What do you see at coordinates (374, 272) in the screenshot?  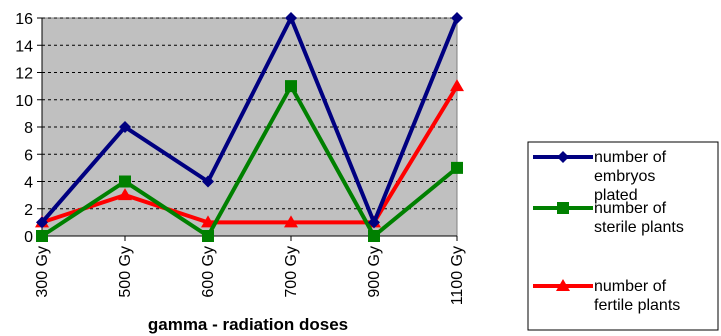 I see `x-tick-label: 900 Gy` at bounding box center [374, 272].